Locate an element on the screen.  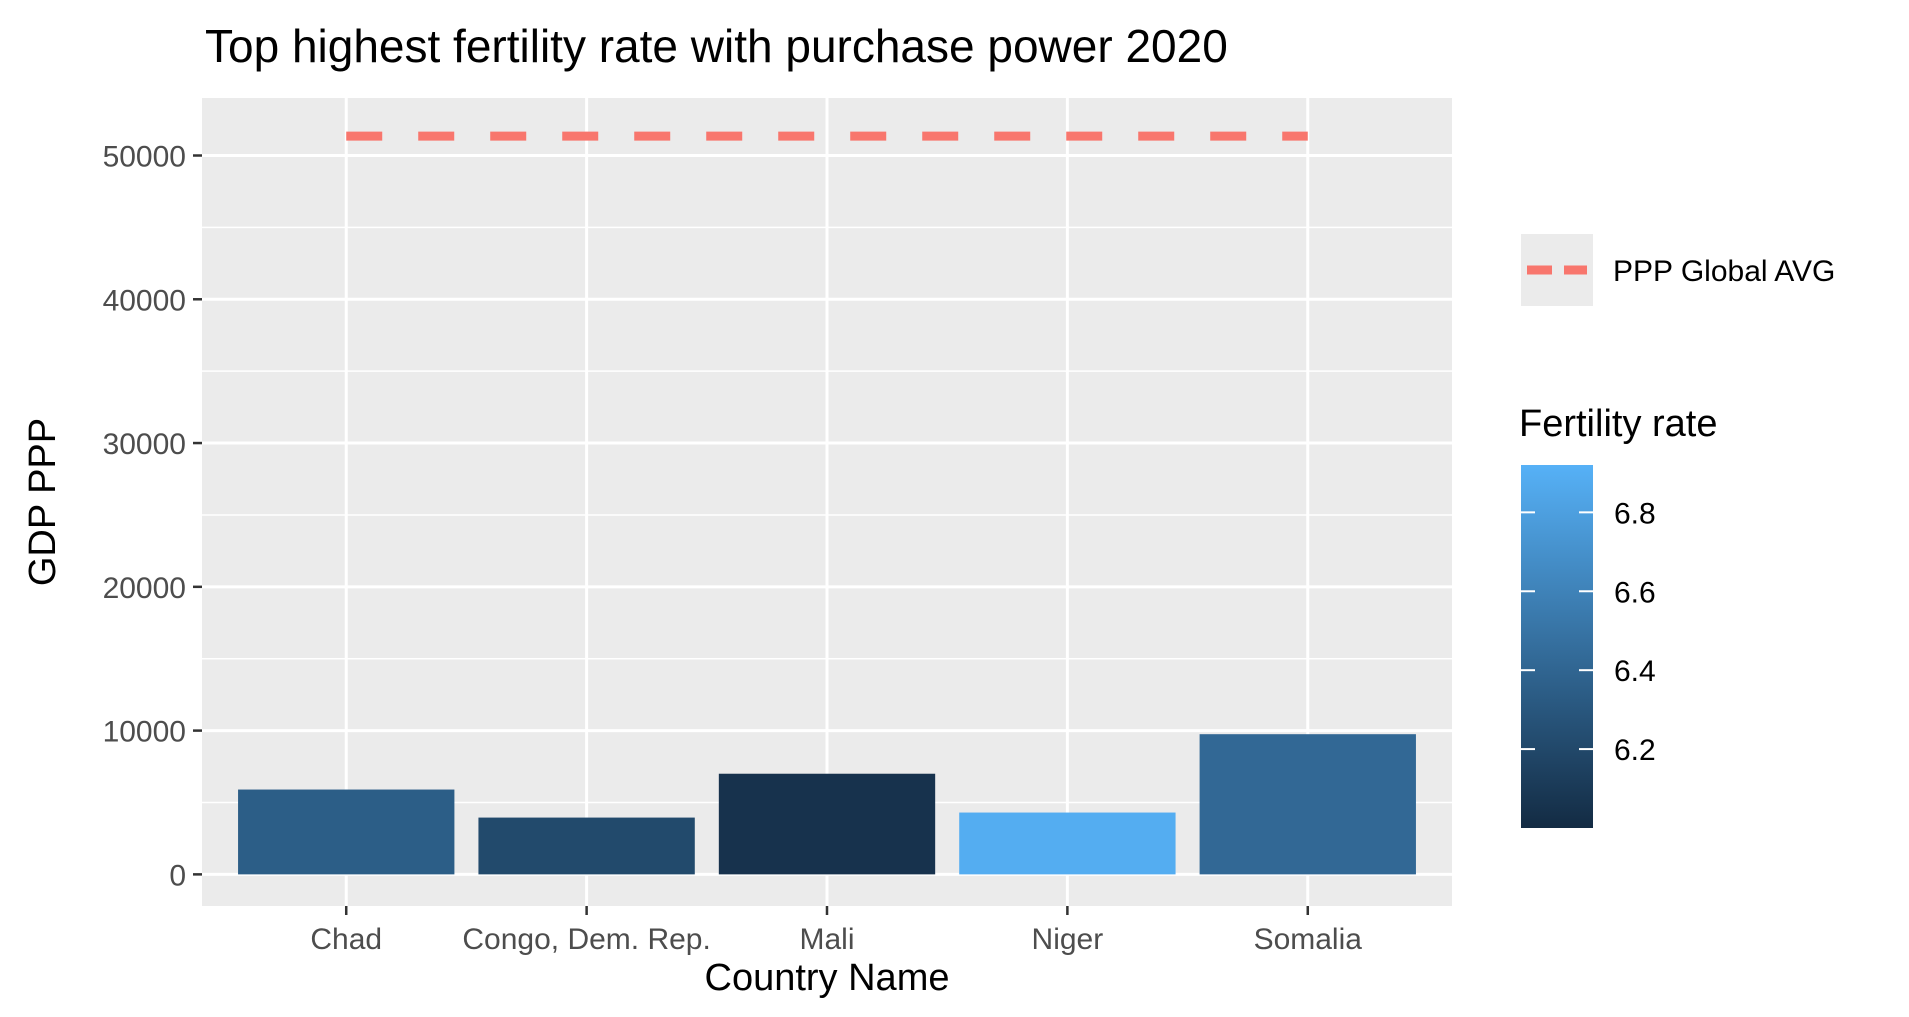
y-tick-label: 50000 is located at coordinates (144, 157).